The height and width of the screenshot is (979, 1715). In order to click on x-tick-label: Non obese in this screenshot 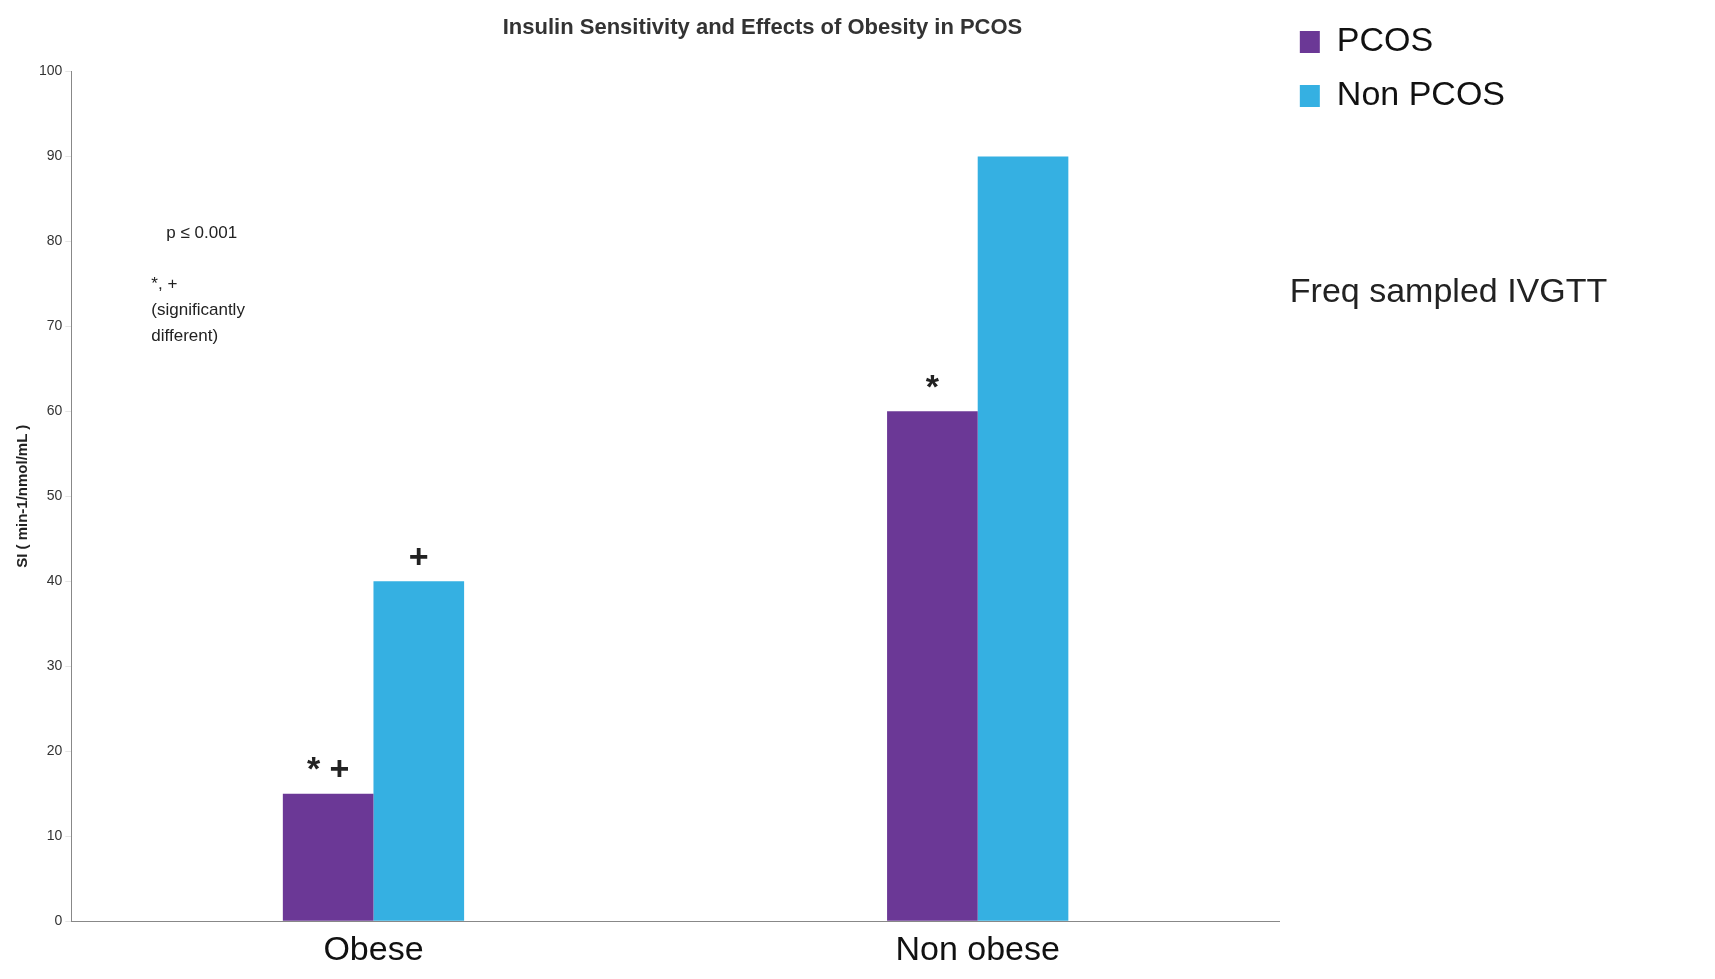, I will do `click(977, 947)`.